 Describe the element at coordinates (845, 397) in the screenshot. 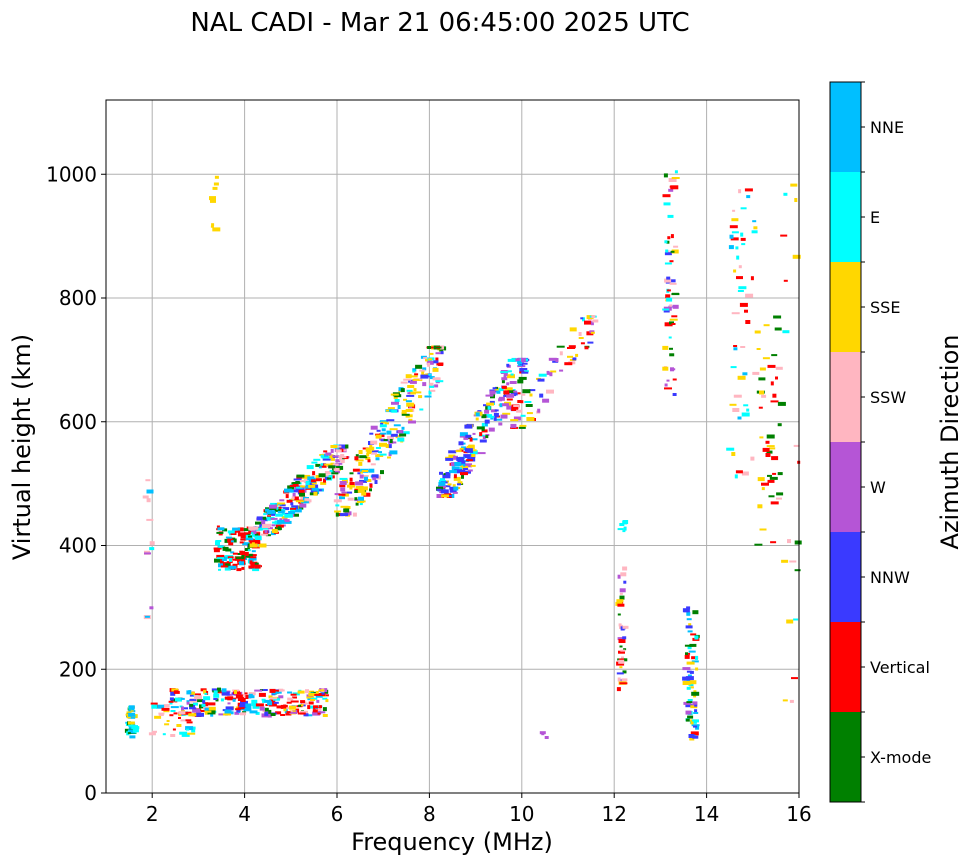

I see `colorbar-segment` at that location.